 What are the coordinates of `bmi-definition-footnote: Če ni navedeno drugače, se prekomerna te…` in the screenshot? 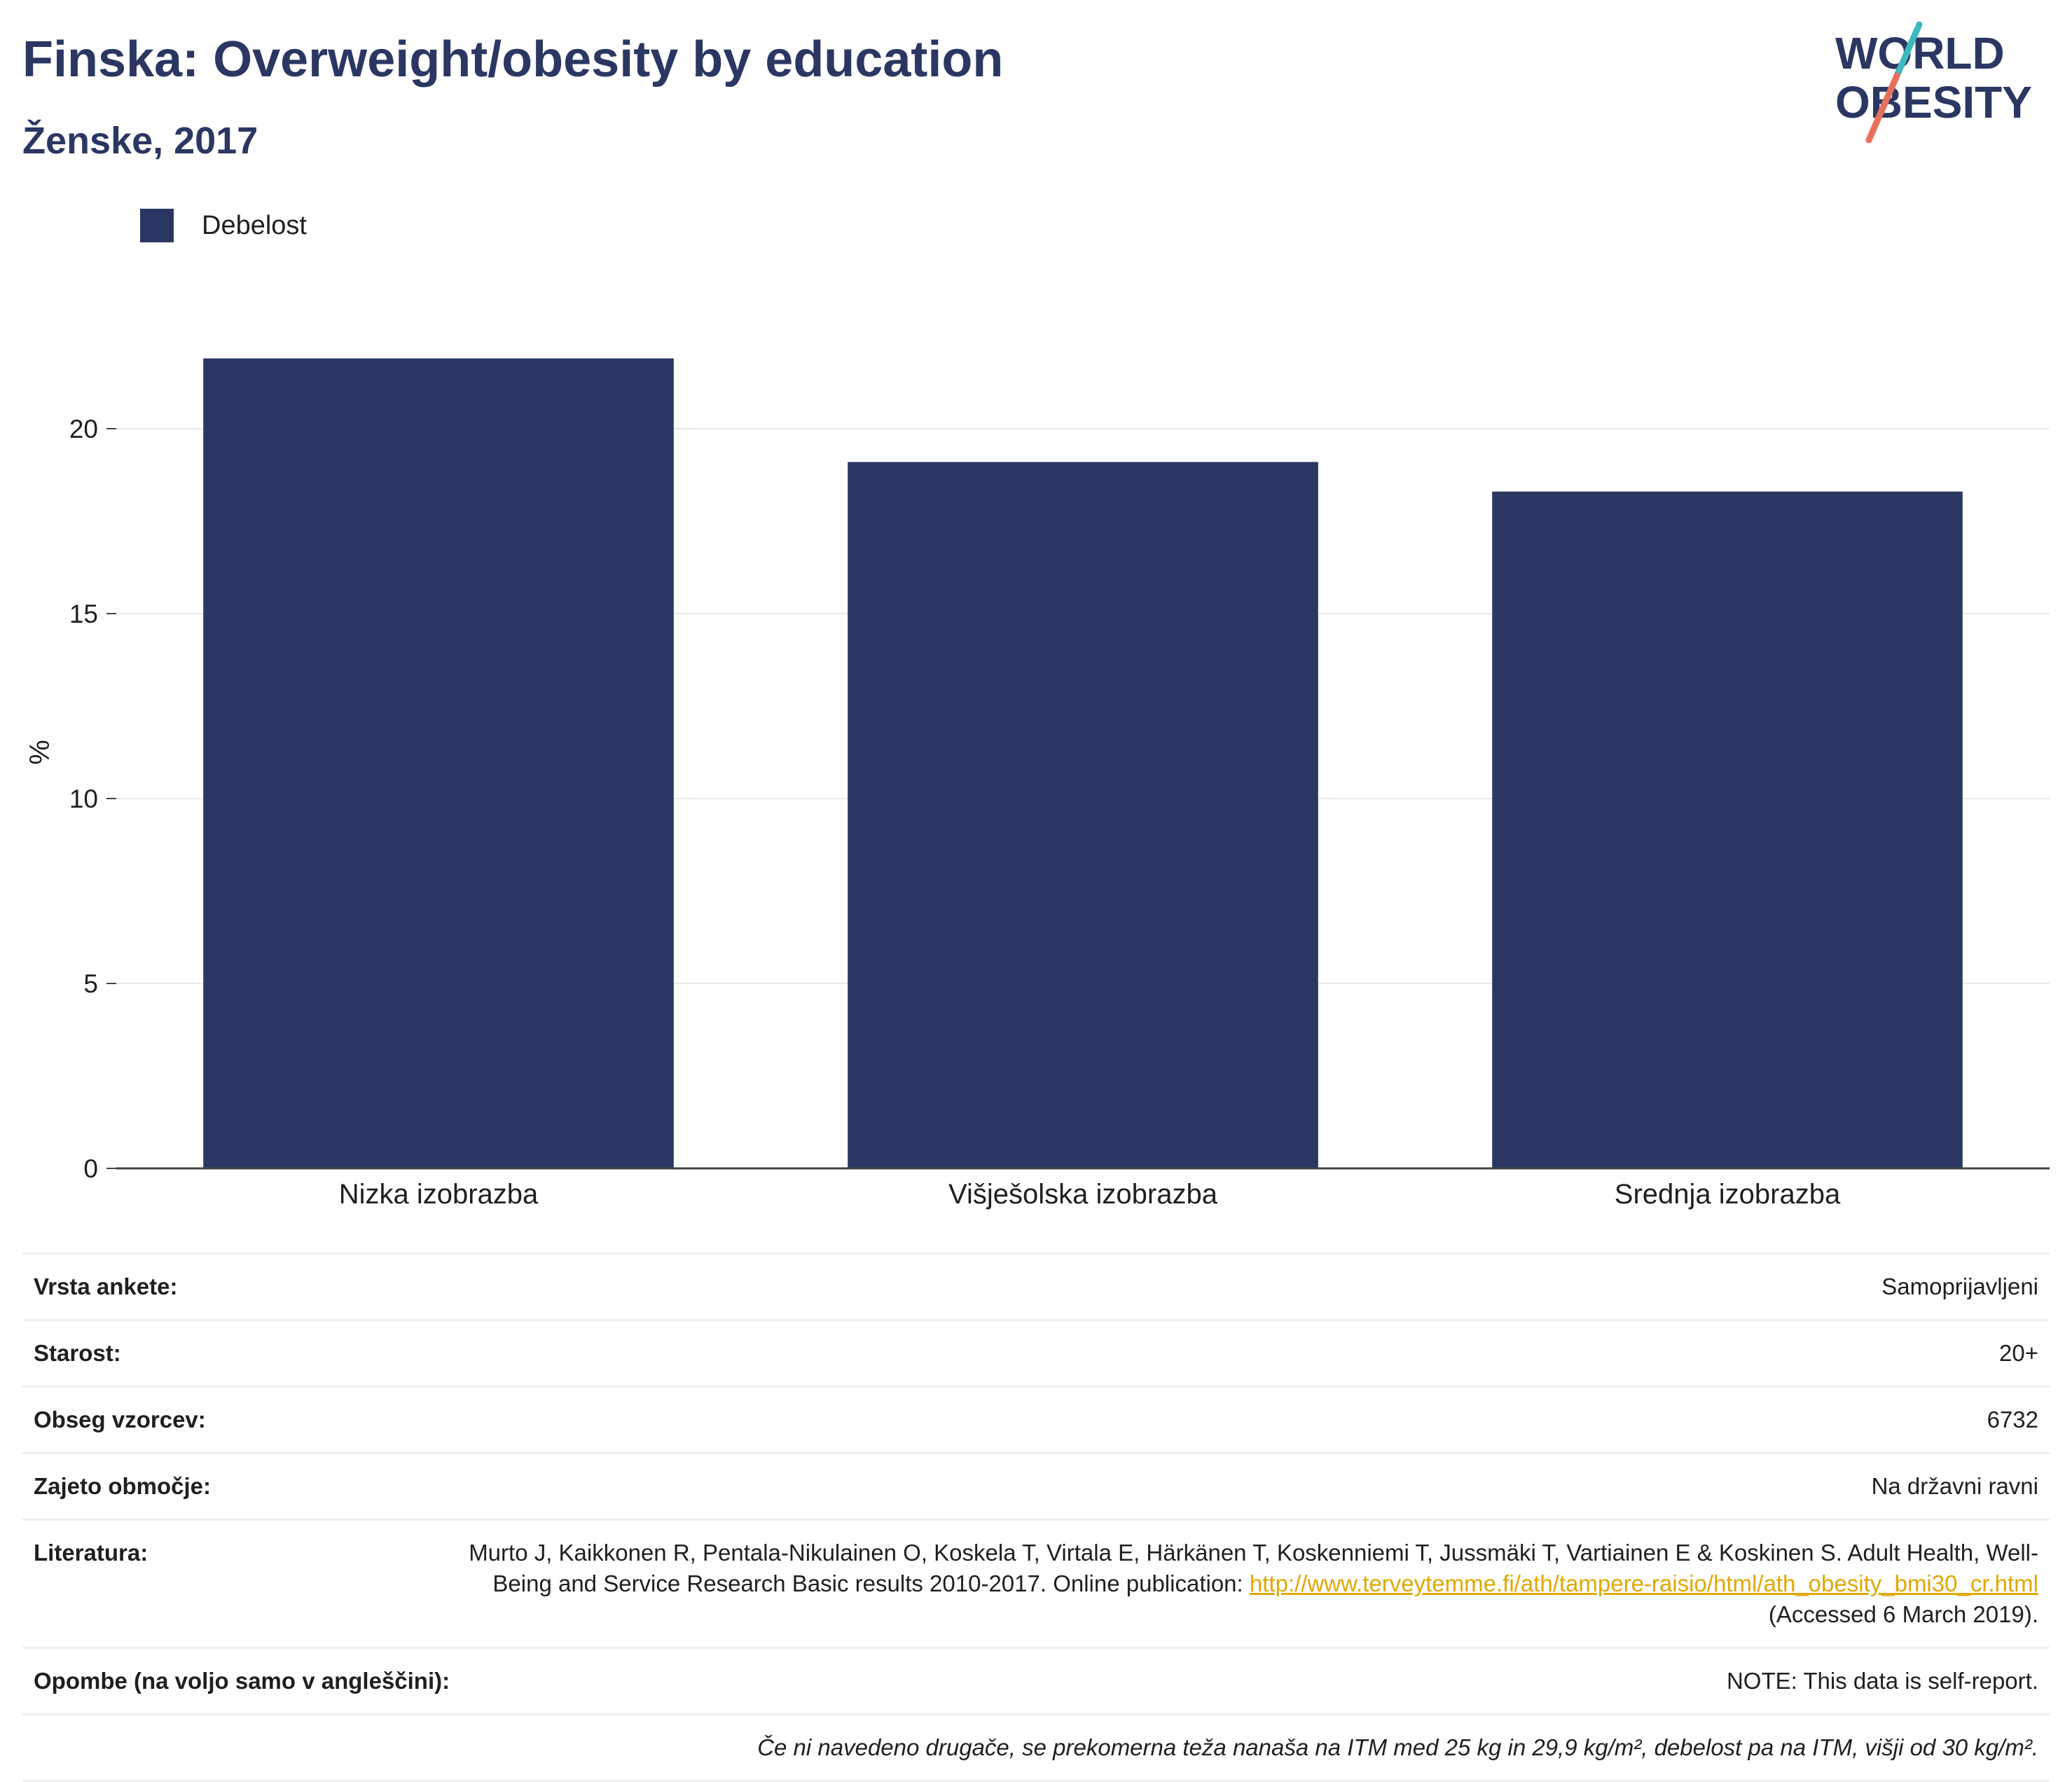 It's located at (1398, 1747).